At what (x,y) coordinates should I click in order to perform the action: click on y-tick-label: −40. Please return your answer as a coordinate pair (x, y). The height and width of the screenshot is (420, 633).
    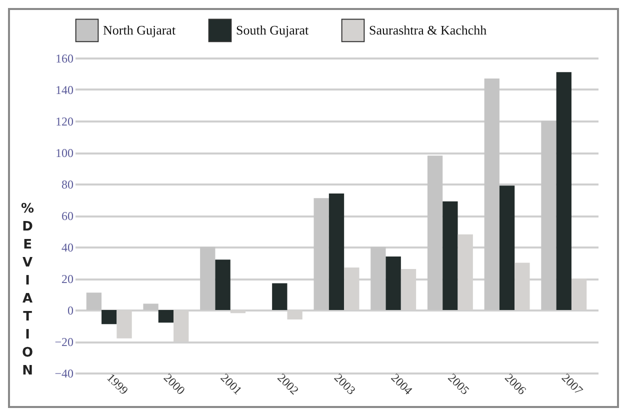
    Looking at the image, I should click on (64, 373).